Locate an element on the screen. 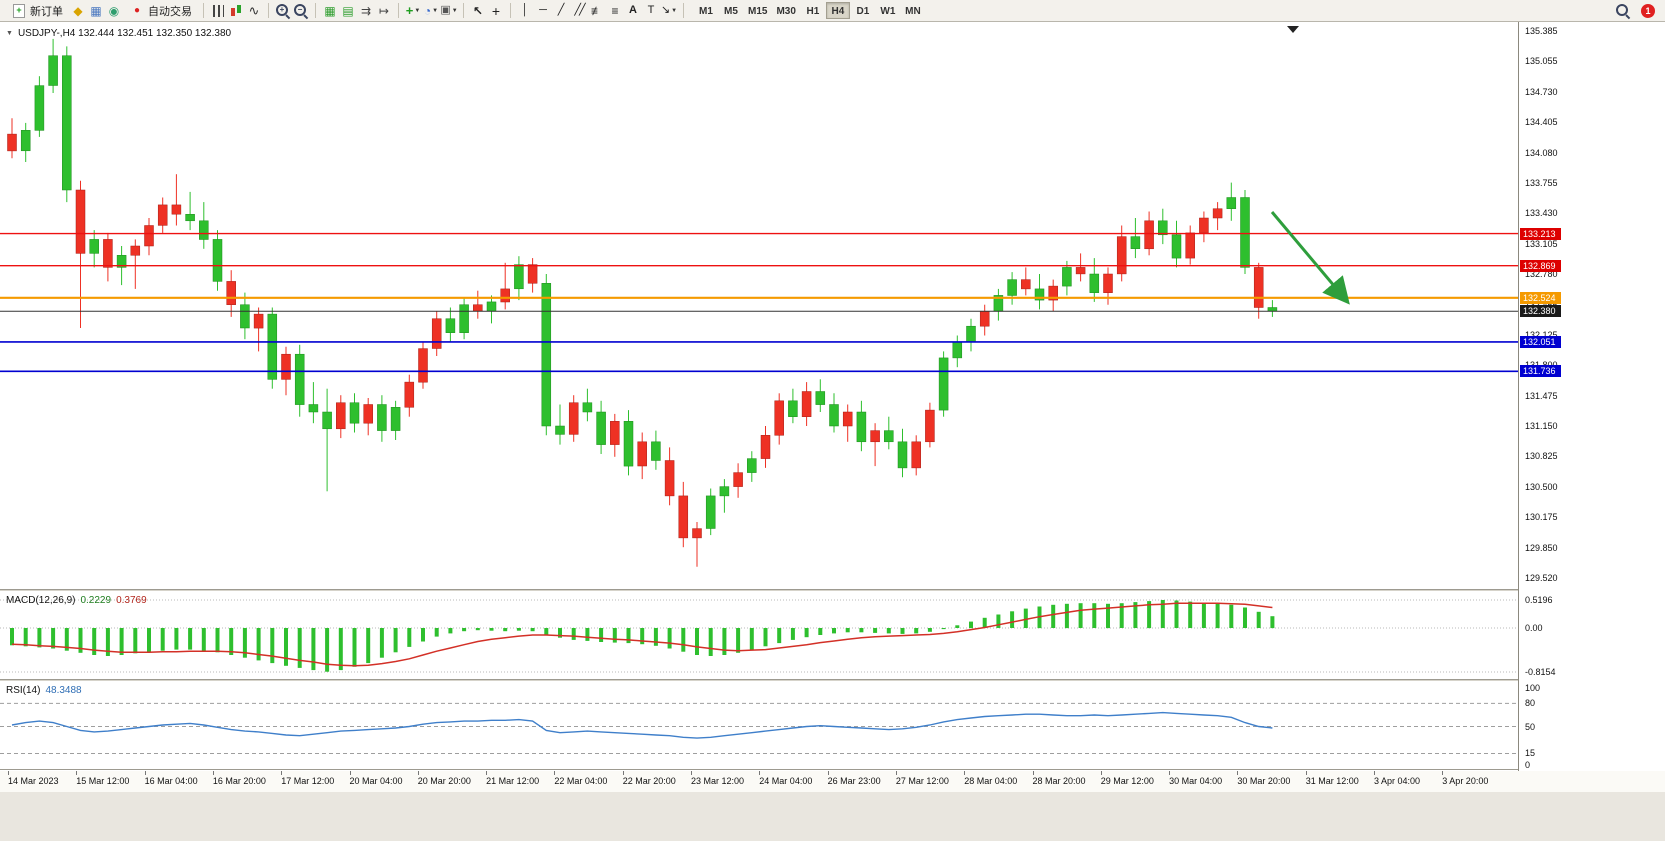  auto-scroll-icon: ⇉ is located at coordinates (366, 10).